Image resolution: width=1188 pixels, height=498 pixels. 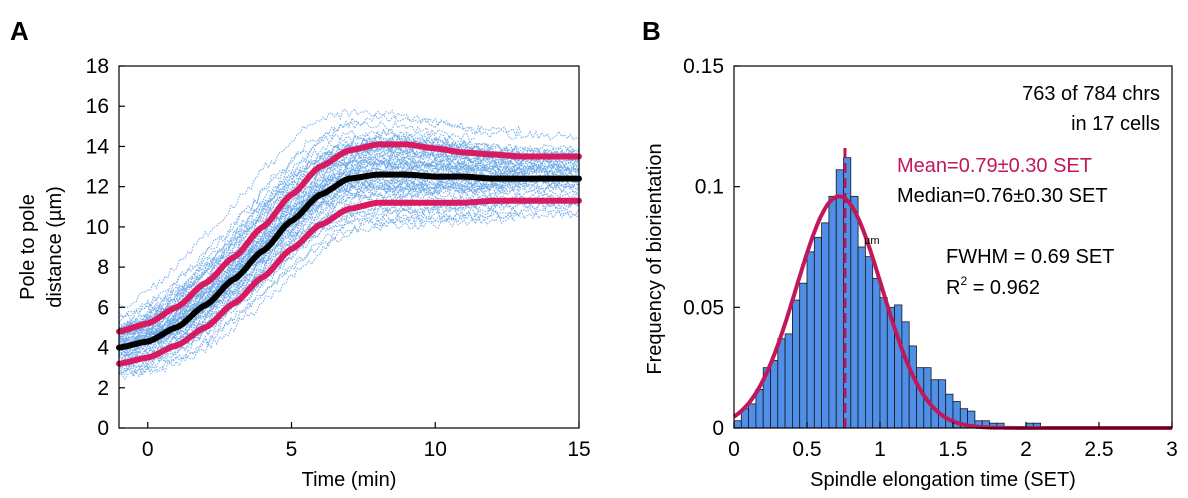 What do you see at coordinates (887, 293) in the screenshot?
I see `panel-b-histogram-bars` at bounding box center [887, 293].